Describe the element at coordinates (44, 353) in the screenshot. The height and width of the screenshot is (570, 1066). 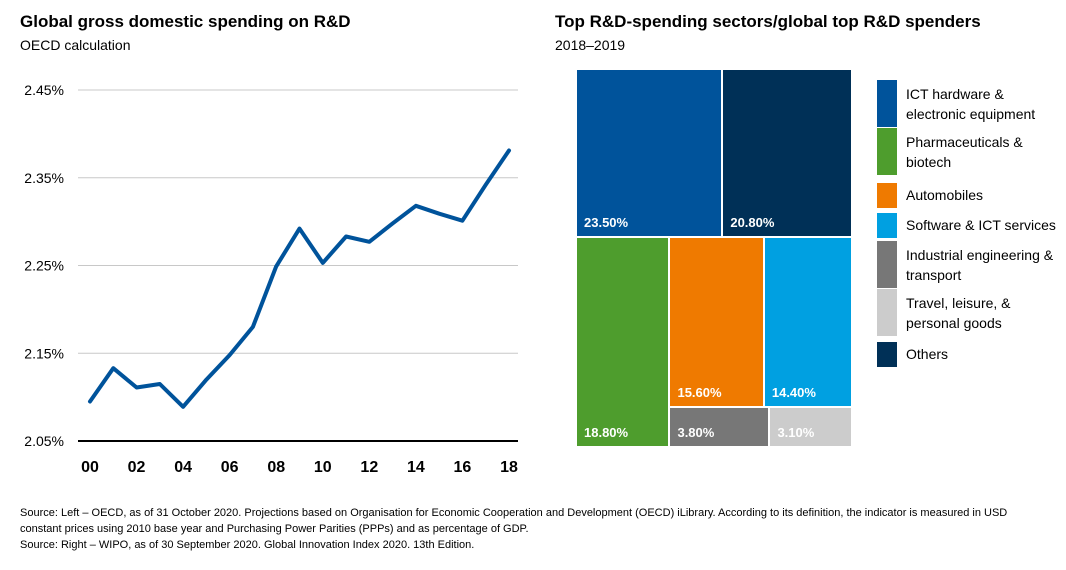
I see `y-tick-label: 2.15%` at that location.